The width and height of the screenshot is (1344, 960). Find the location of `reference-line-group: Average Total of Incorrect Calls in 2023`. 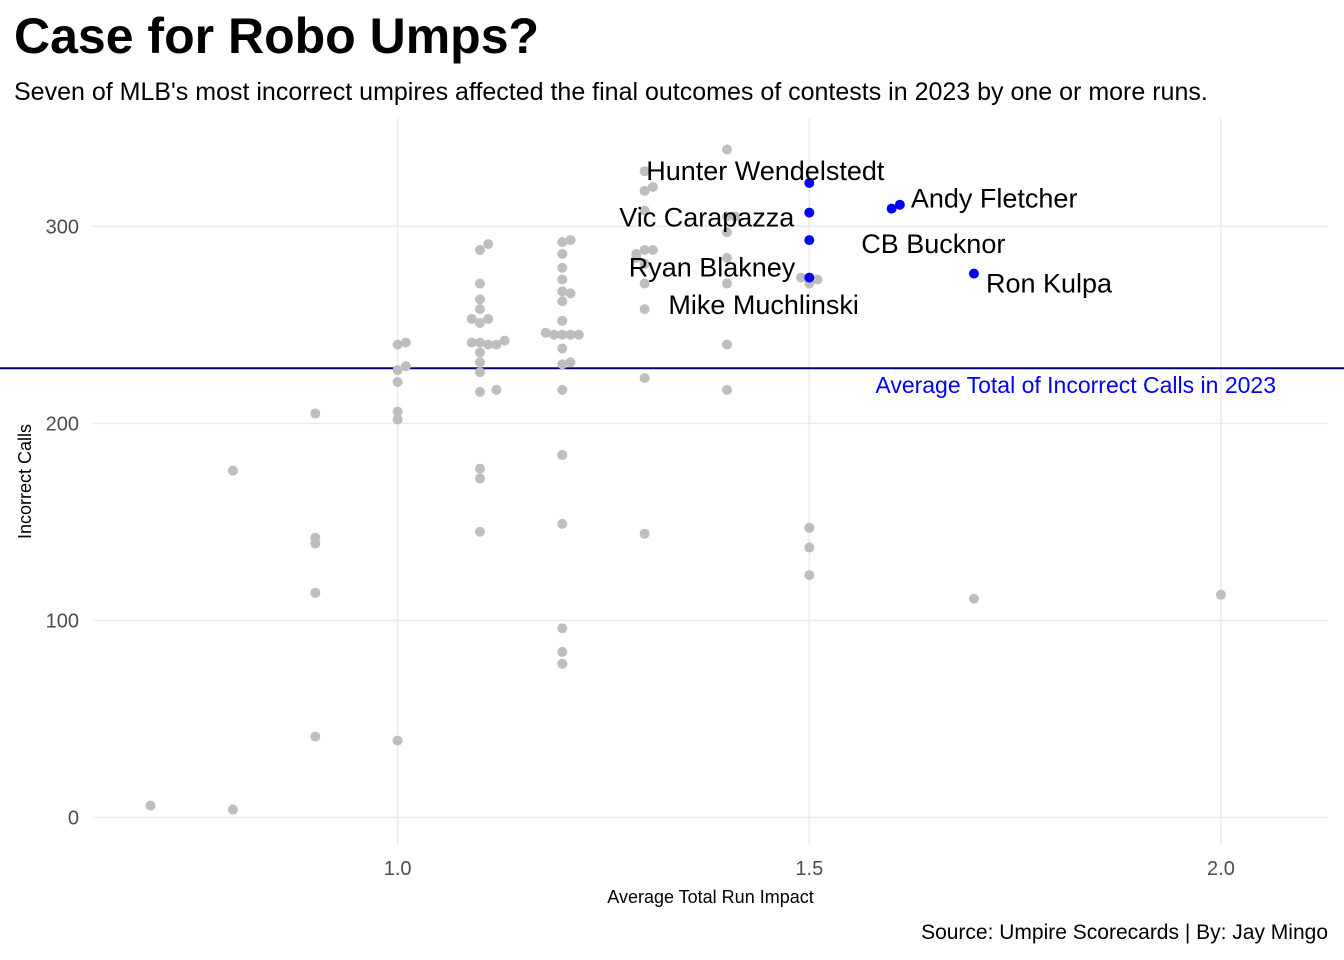

reference-line-group: Average Total of Incorrect Calls in 2023 is located at coordinates (672, 382).